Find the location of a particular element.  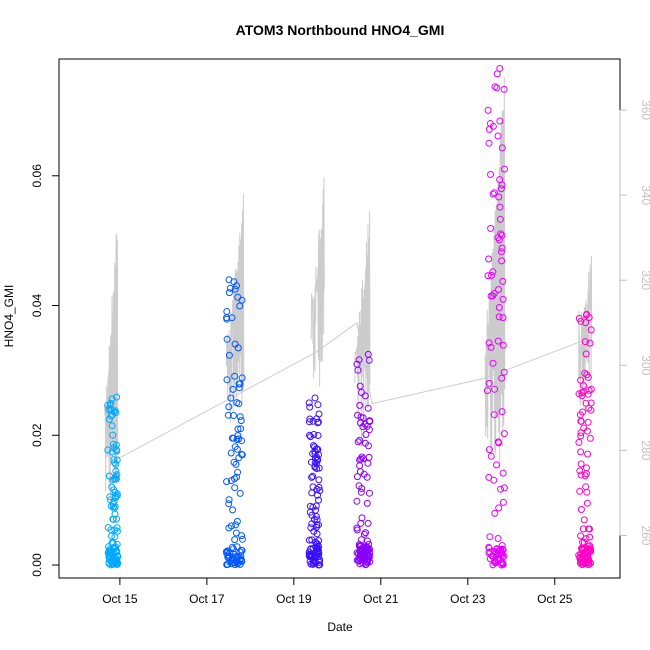

right-tick-label: 360 is located at coordinates (644, 110).